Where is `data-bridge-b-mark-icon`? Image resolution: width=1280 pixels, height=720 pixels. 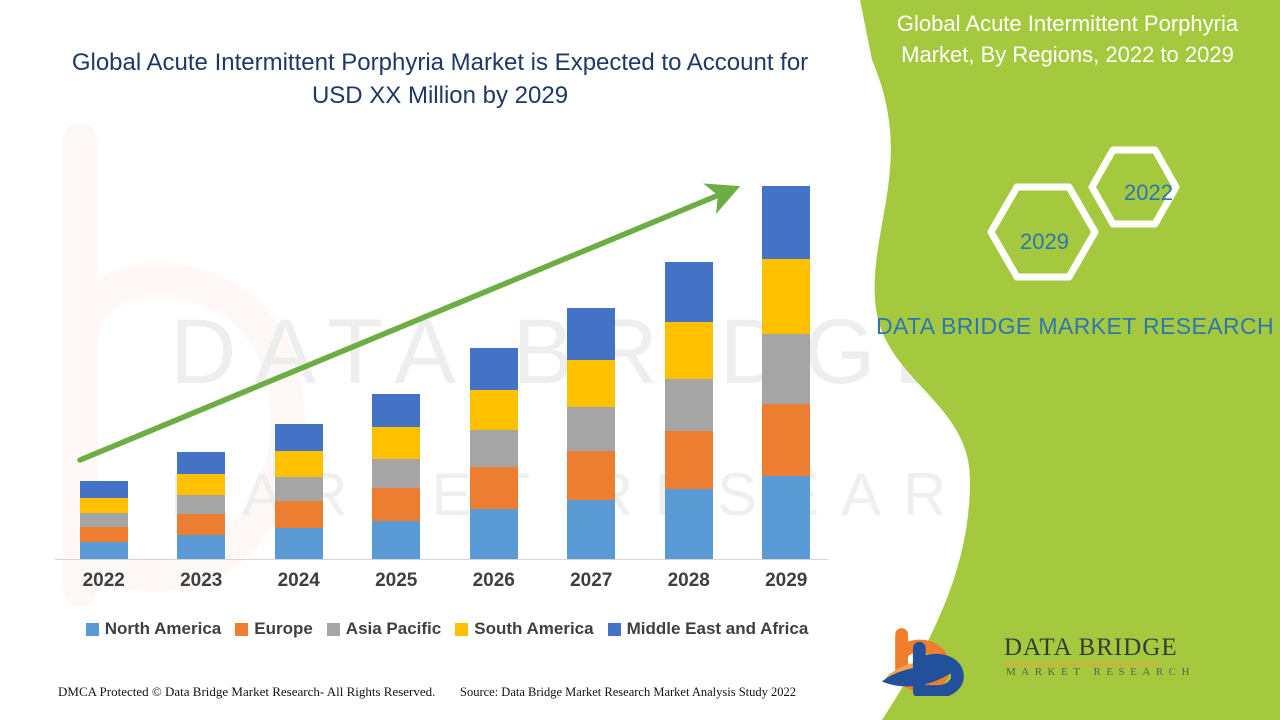
data-bridge-b-mark-icon is located at coordinates (922, 663).